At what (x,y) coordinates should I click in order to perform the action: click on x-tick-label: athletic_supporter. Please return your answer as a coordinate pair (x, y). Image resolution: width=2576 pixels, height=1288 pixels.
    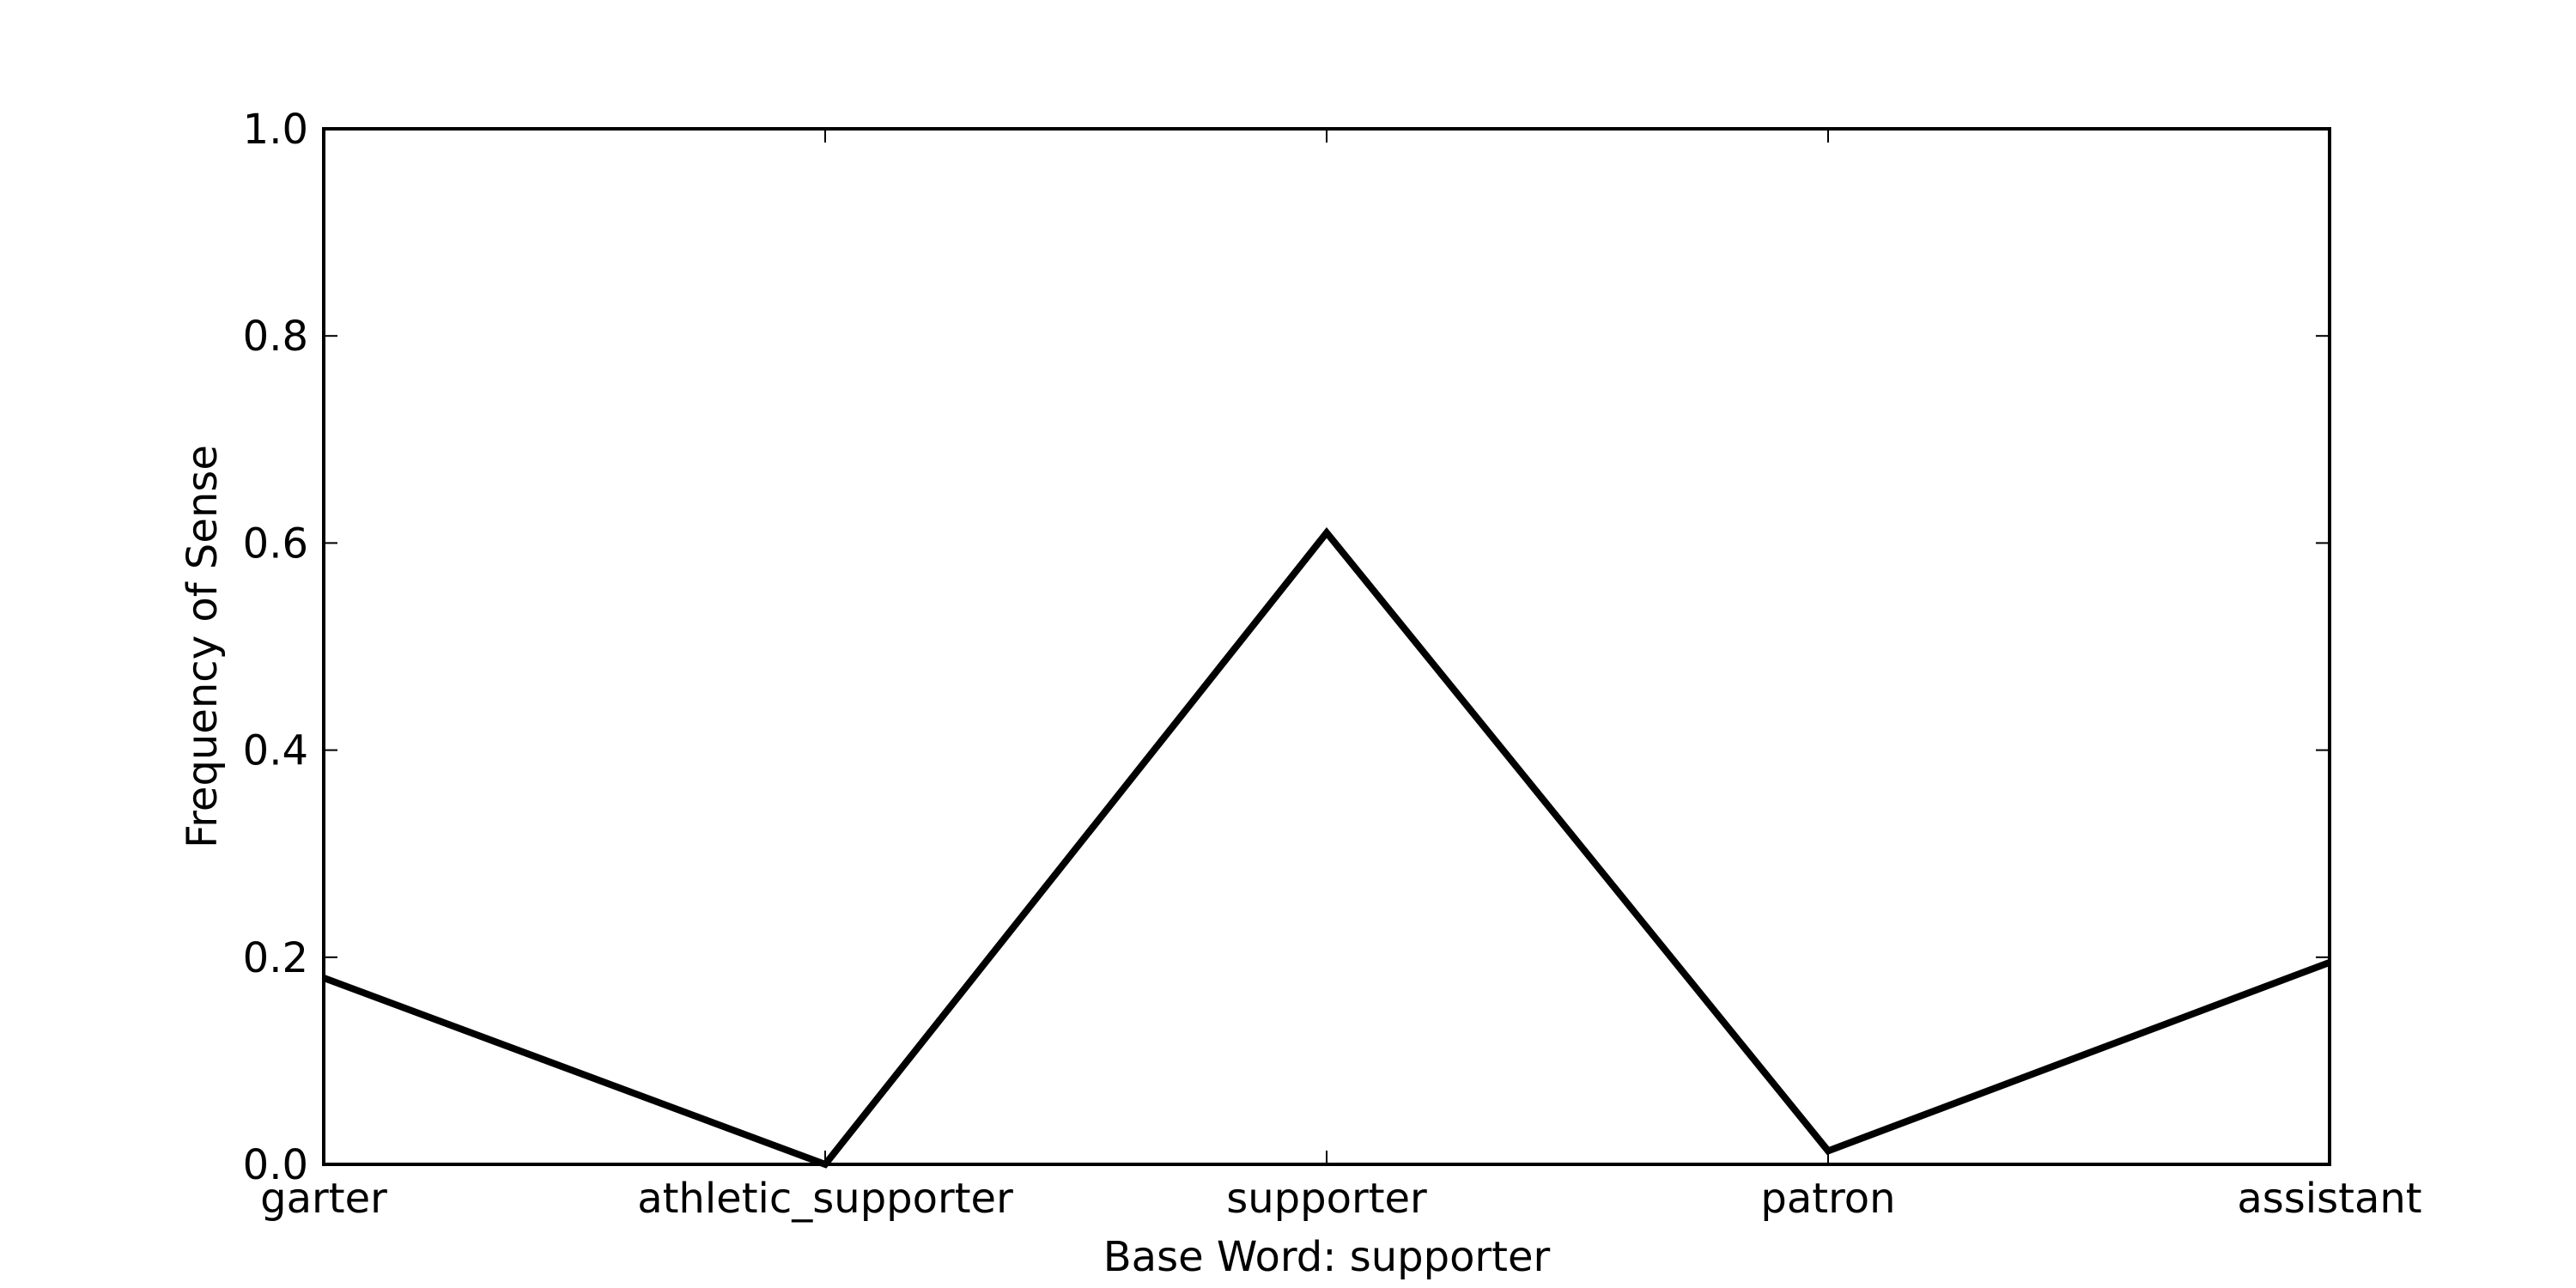
    Looking at the image, I should click on (825, 1199).